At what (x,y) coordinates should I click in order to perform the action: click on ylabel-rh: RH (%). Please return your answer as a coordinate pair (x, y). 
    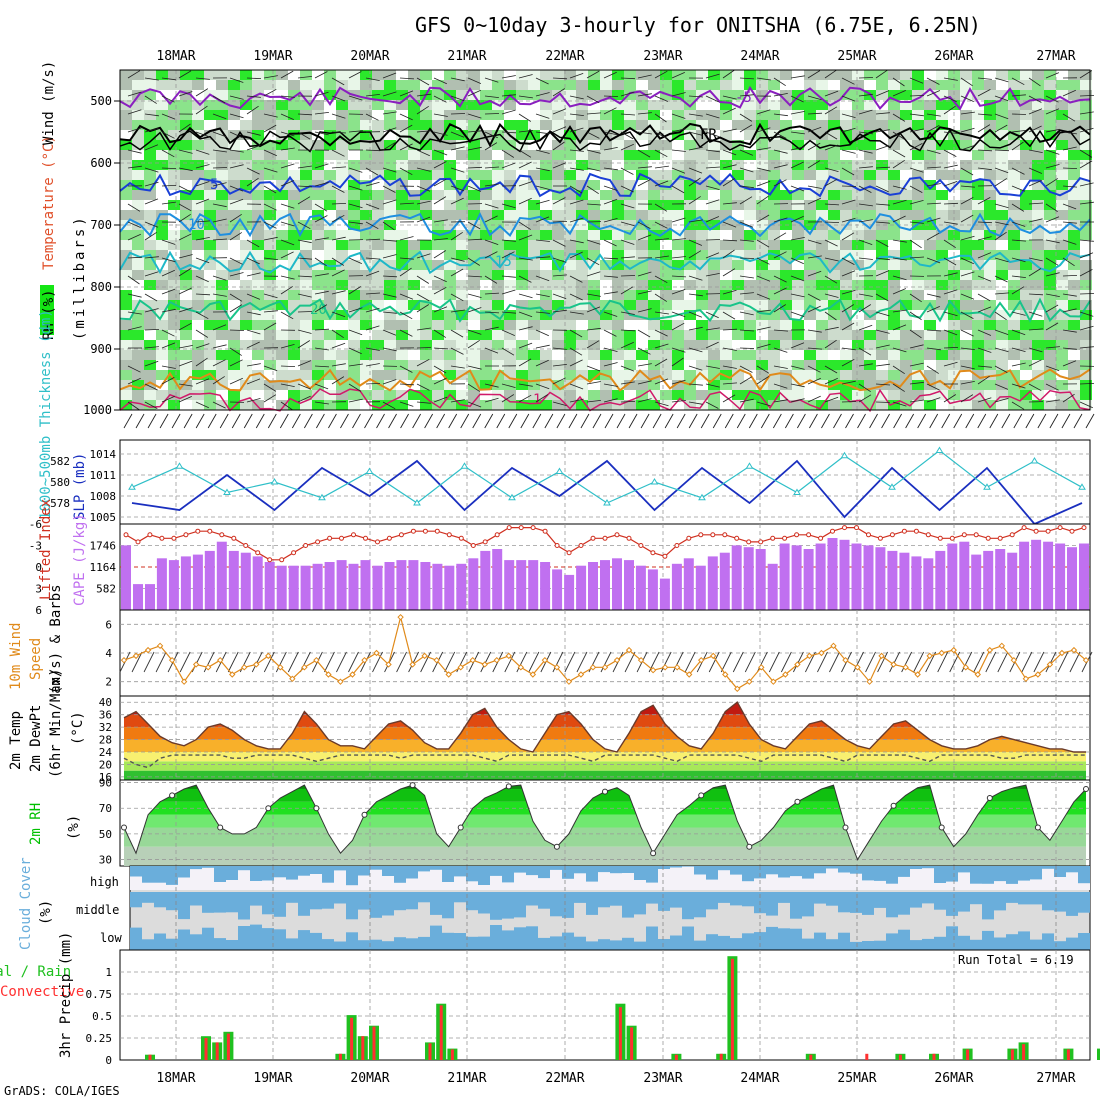
    Looking at the image, I should click on (49, 314).